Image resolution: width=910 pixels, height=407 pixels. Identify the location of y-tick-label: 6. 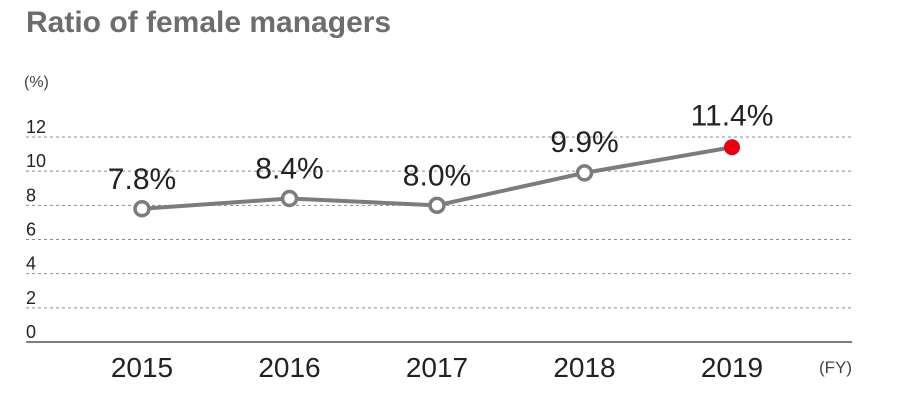
(31, 230).